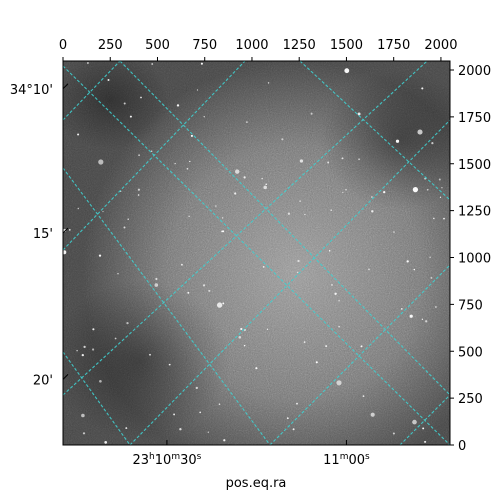 This screenshot has height=500, width=500. Describe the element at coordinates (346, 45) in the screenshot. I see `top-tick-label: 1500` at that location.